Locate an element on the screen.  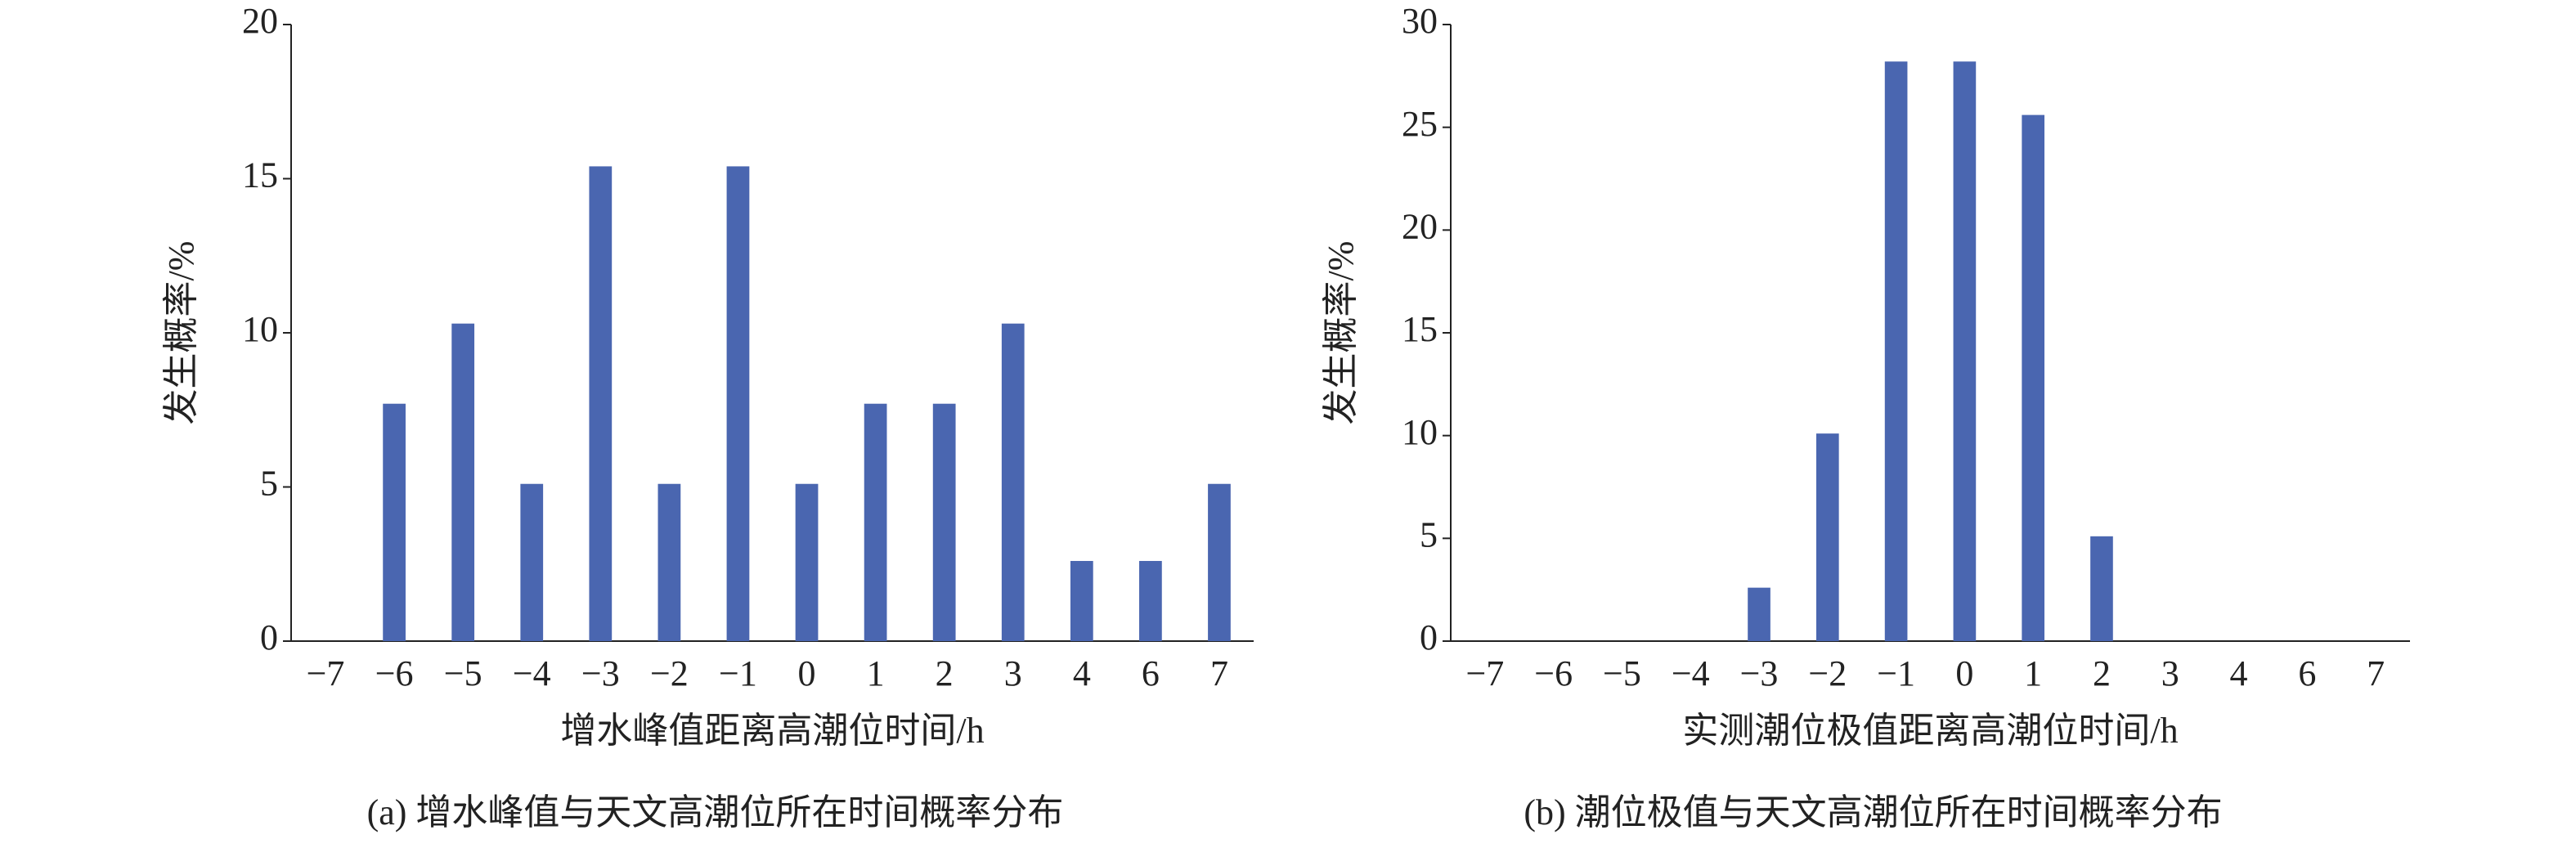
x-axis-label: 增水峰值距离高潮位时间/h is located at coordinates (772, 731).